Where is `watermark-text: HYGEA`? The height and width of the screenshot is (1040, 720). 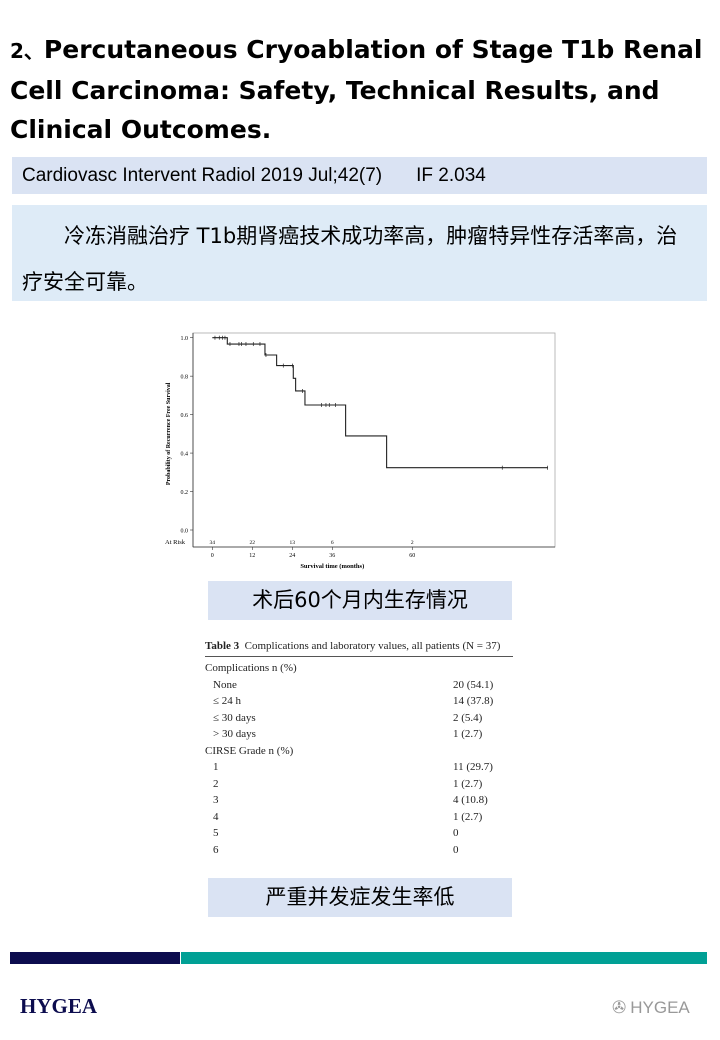 watermark-text: HYGEA is located at coordinates (660, 1007).